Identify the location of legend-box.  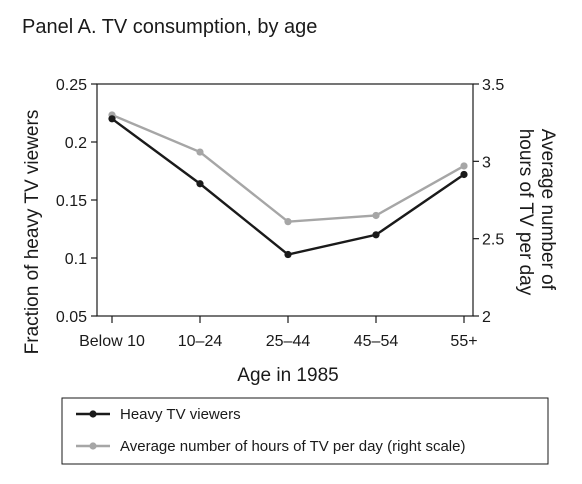
(305, 431).